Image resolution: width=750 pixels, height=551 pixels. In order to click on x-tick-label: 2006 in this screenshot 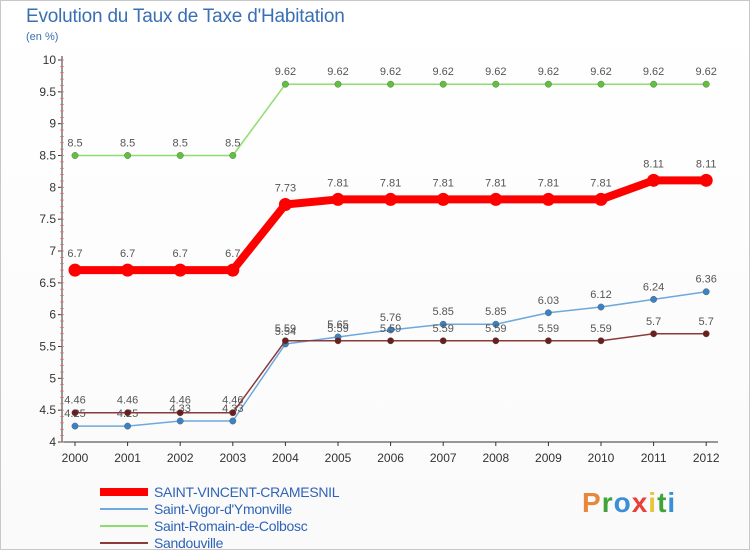, I will do `click(390, 458)`.